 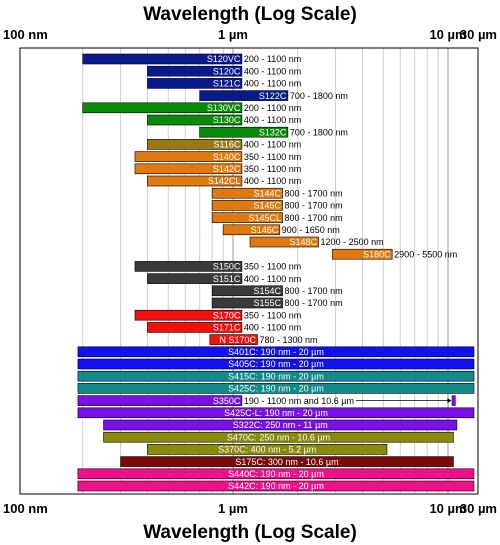 What do you see at coordinates (237, 340) in the screenshot?
I see `bar-label: N S170C` at bounding box center [237, 340].